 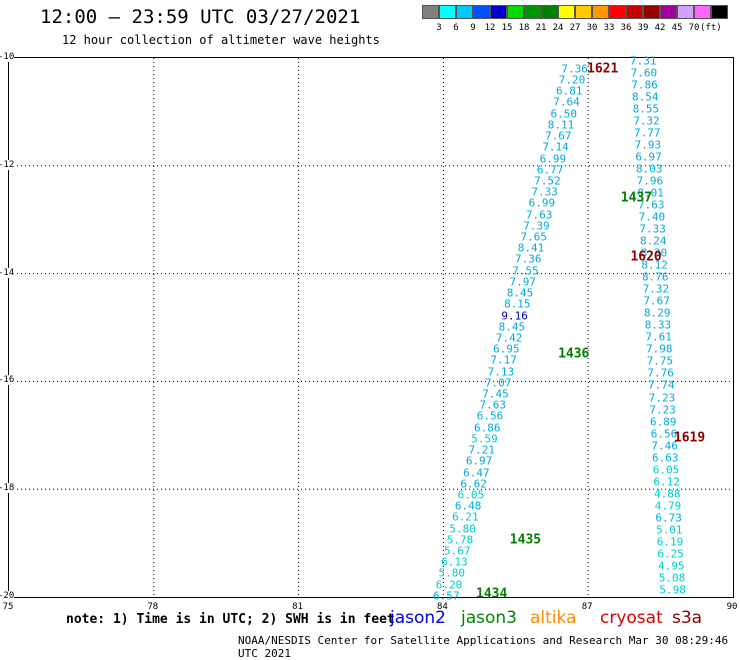 I want to click on legend-label: 27, so click(x=575, y=28).